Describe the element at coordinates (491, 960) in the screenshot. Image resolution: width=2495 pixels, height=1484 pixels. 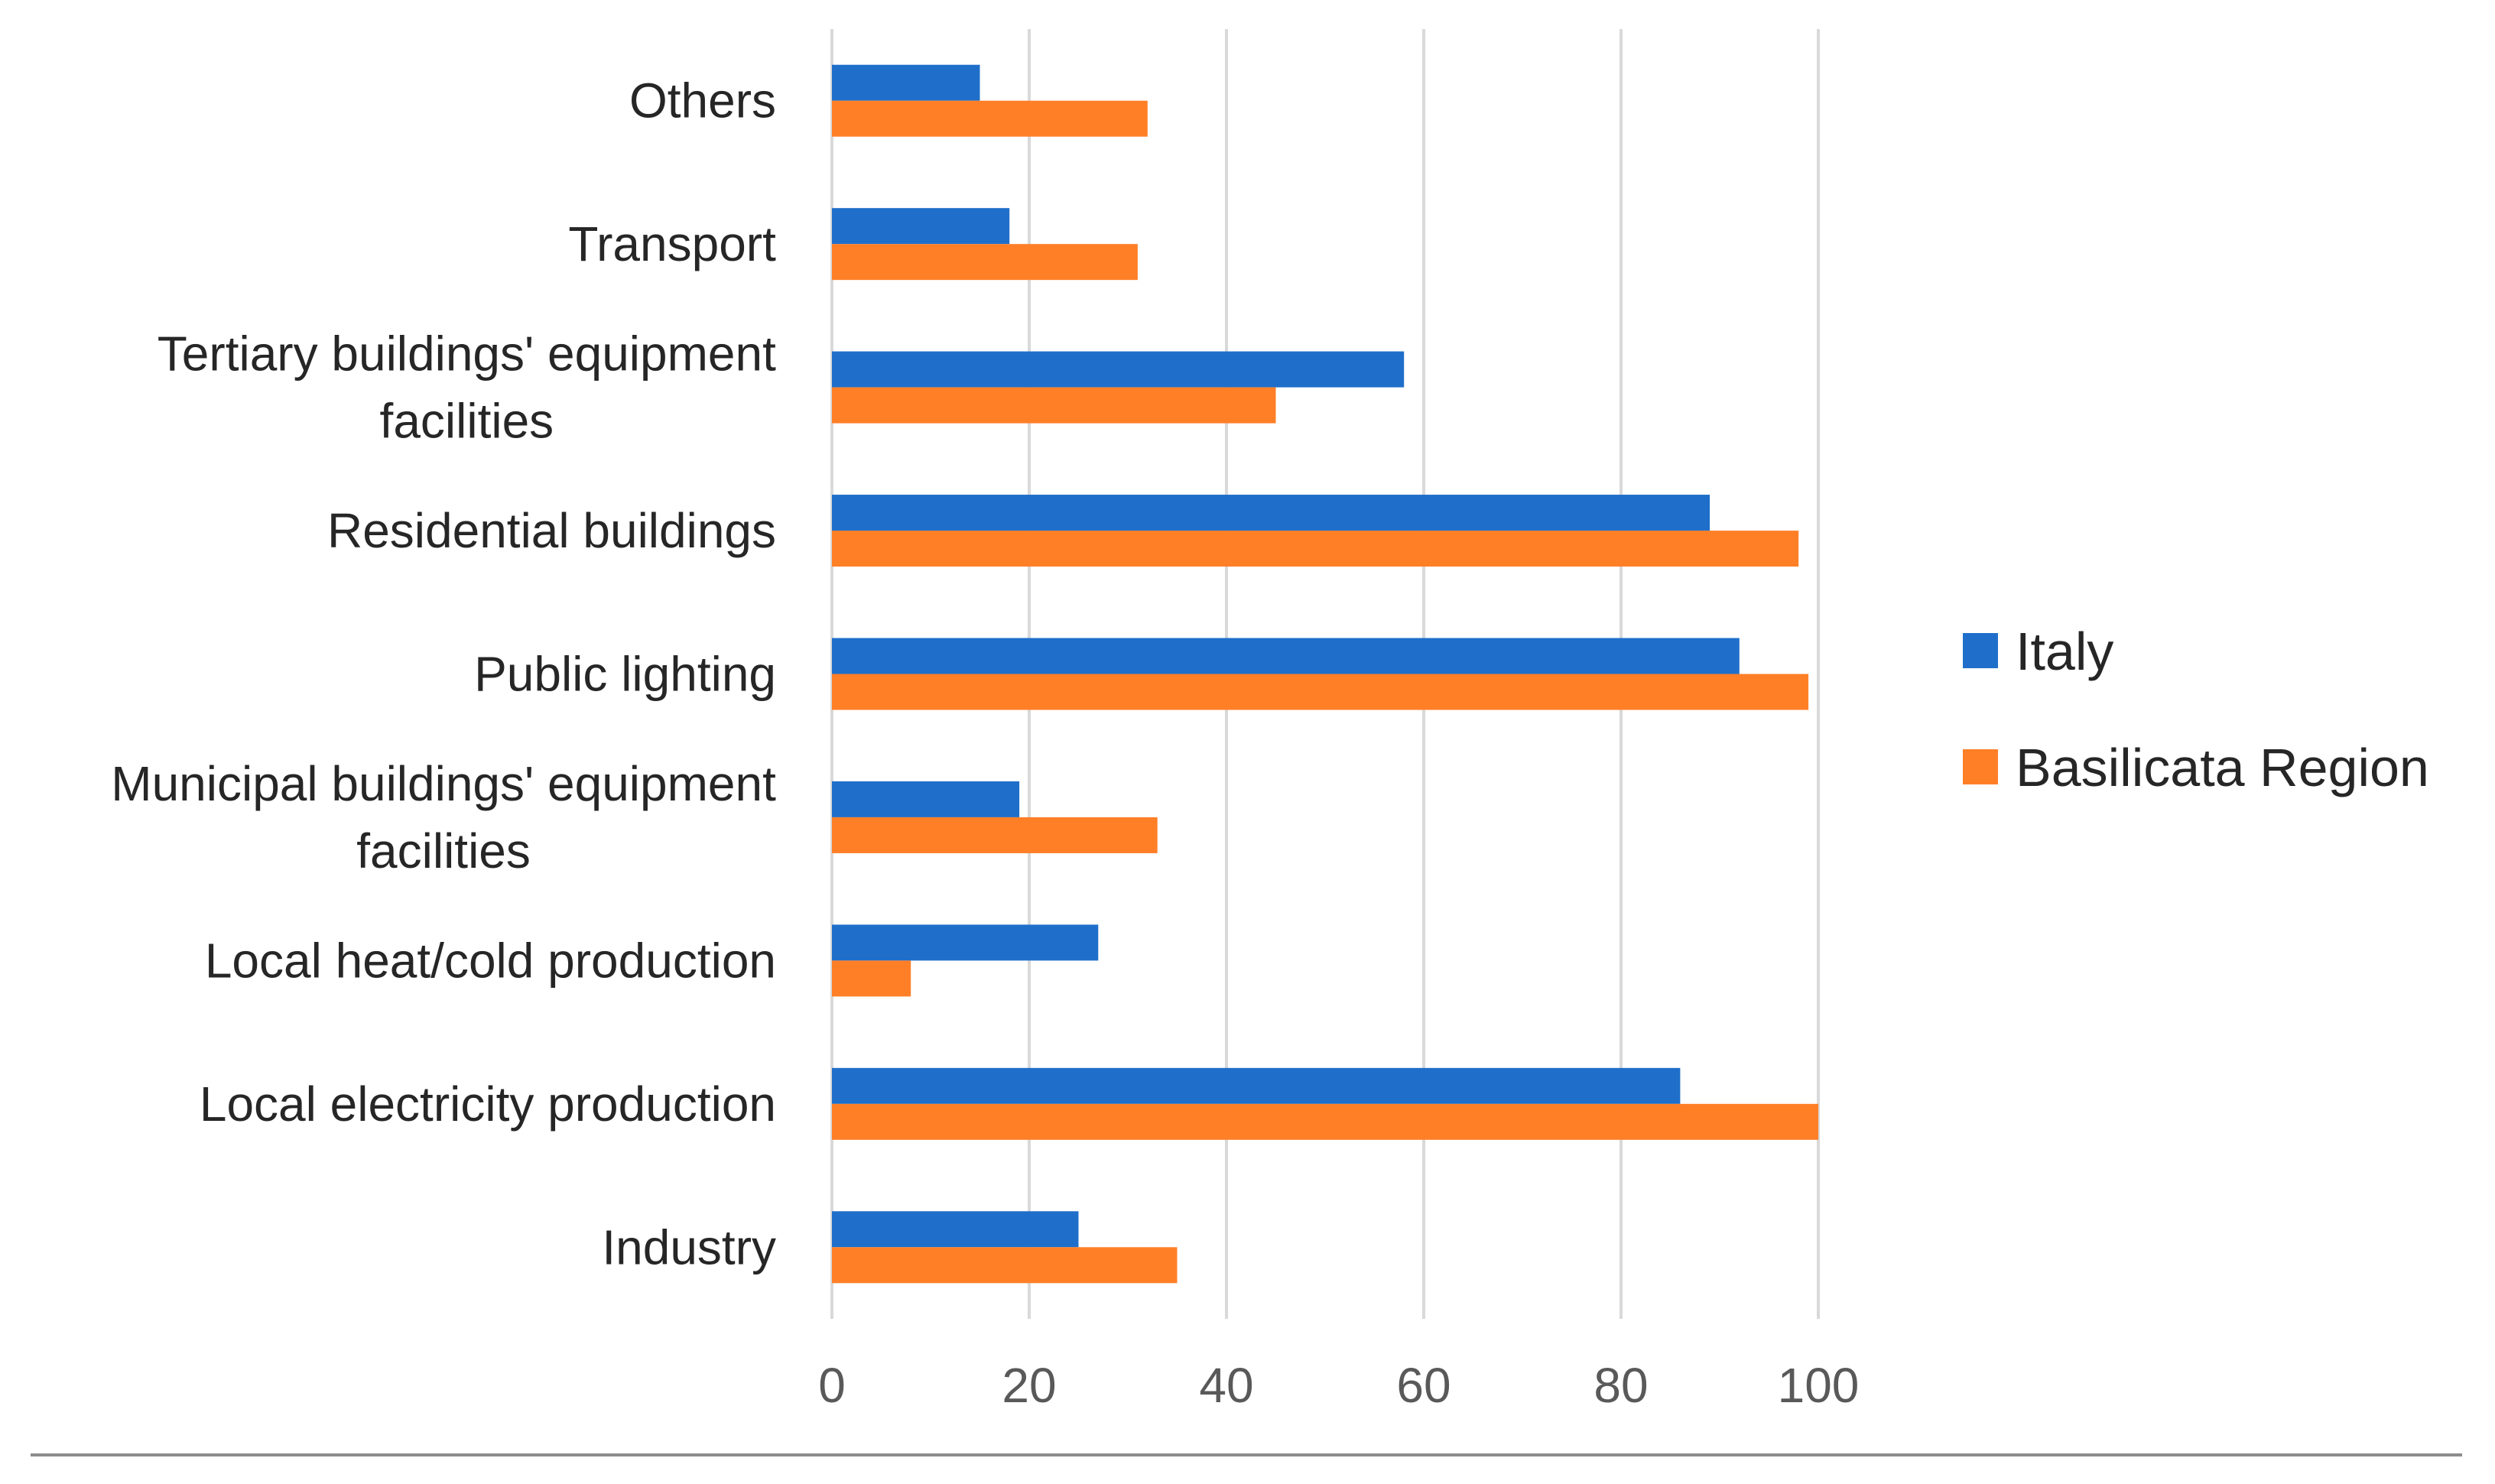
I see `category-label: Local heat/cold production` at that location.